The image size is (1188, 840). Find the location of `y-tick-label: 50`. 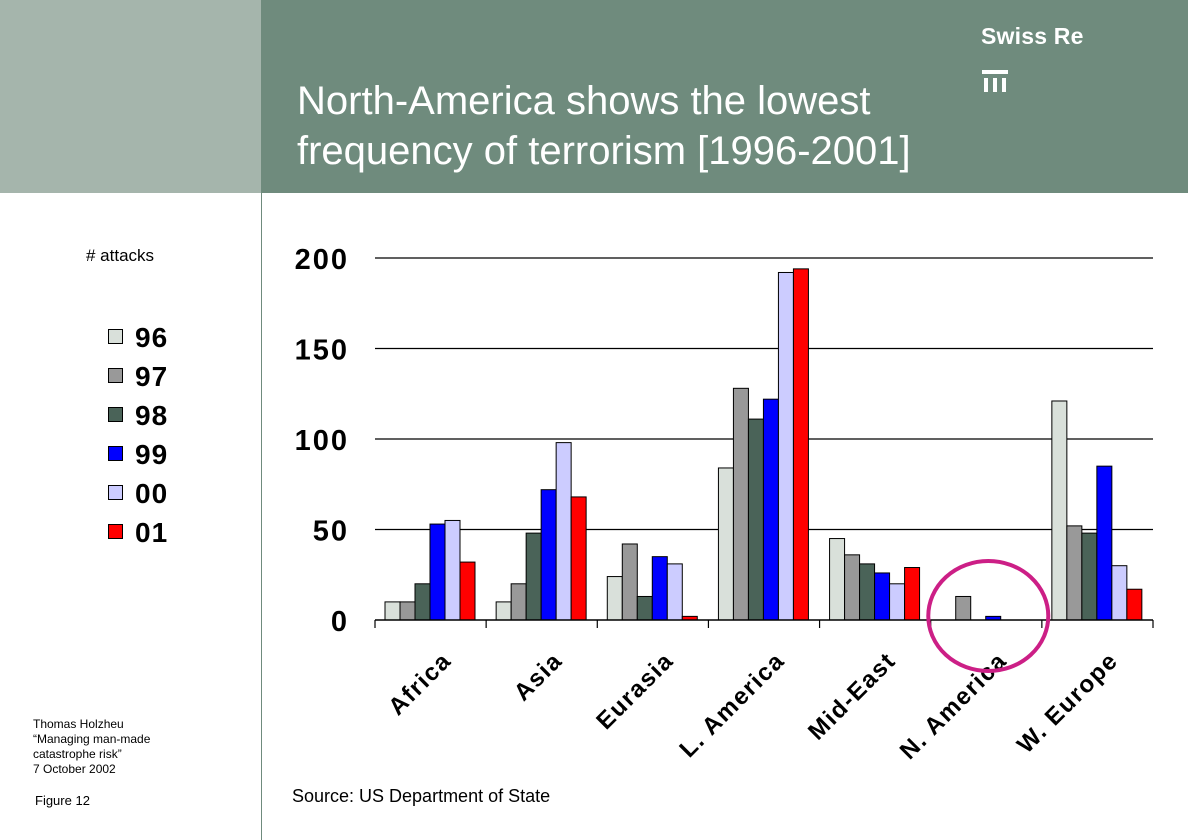

y-tick-label: 50 is located at coordinates (331, 532).